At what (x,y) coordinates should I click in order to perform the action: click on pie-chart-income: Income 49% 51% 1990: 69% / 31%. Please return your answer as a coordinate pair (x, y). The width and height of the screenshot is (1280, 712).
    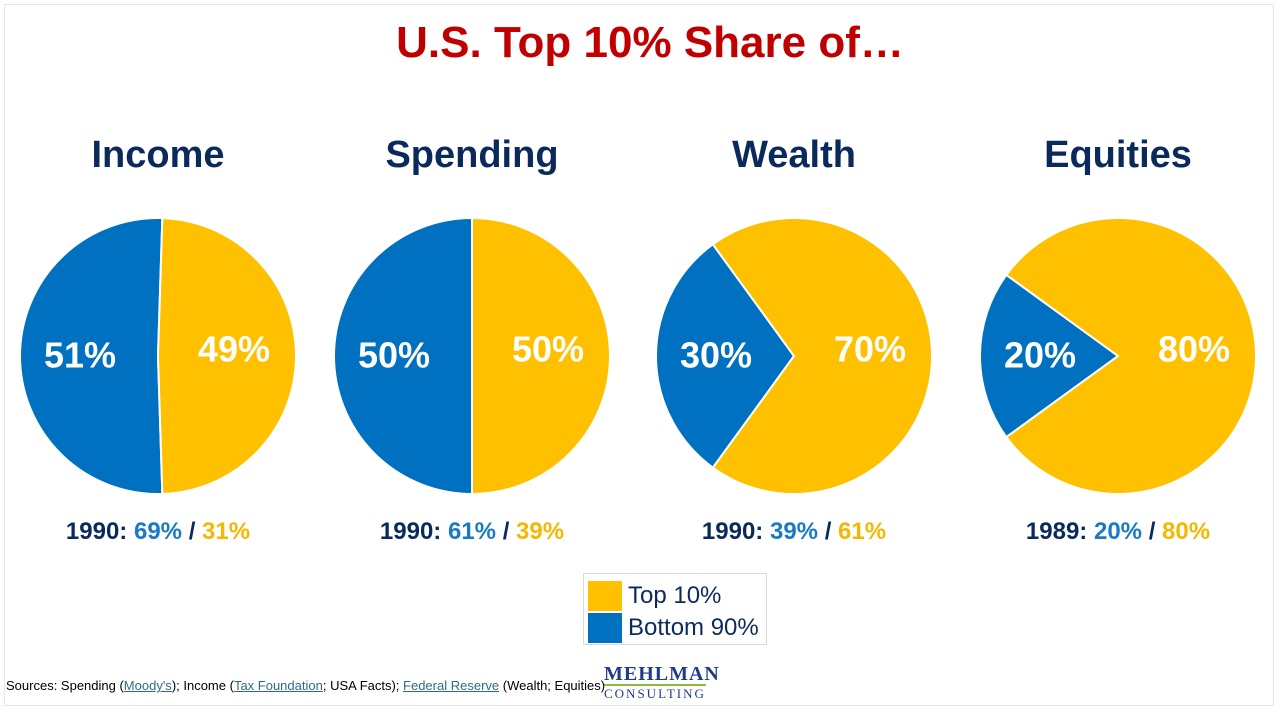
    Looking at the image, I should click on (158, 345).